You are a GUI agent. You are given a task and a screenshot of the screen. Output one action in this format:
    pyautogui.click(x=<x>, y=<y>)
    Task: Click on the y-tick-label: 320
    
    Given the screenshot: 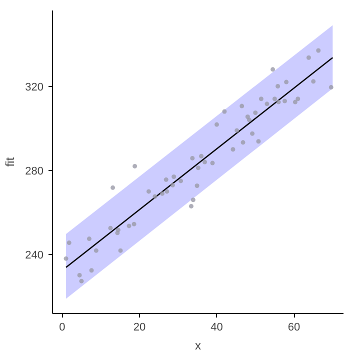 What is the action you would take?
    pyautogui.click(x=34, y=87)
    